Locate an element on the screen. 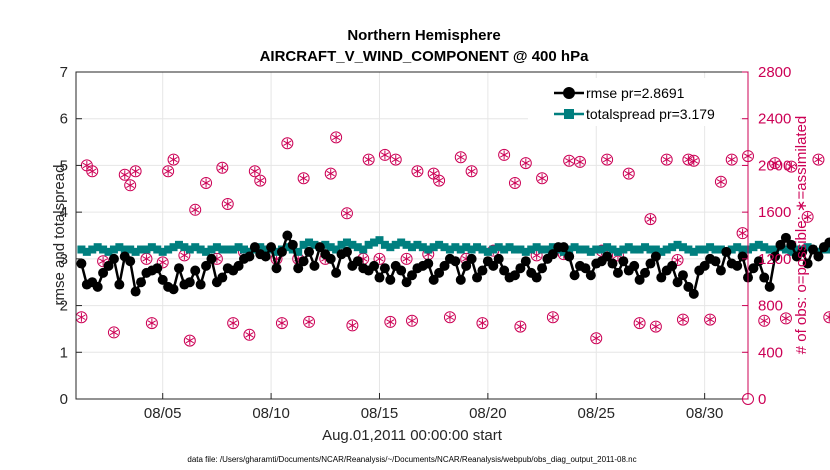 This screenshot has height=470, width=830. chart-subtitle: AIRCRAFT_V_WIND_COMPONENT @ 400 hPa is located at coordinates (425, 56).